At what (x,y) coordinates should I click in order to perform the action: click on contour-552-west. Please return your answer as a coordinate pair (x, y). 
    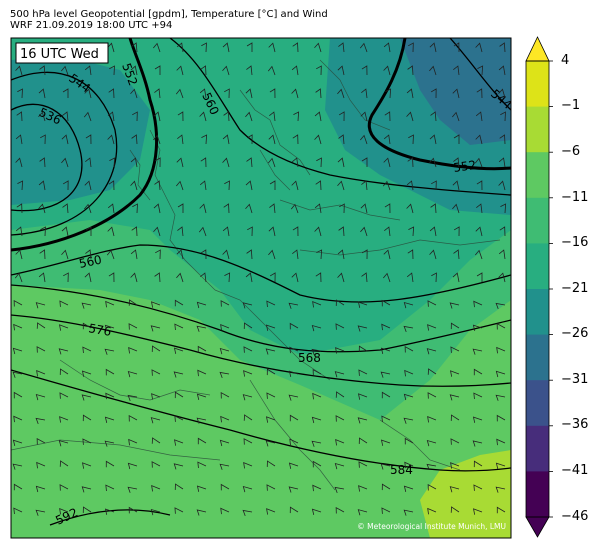
    Looking at the image, I should click on (84, 145).